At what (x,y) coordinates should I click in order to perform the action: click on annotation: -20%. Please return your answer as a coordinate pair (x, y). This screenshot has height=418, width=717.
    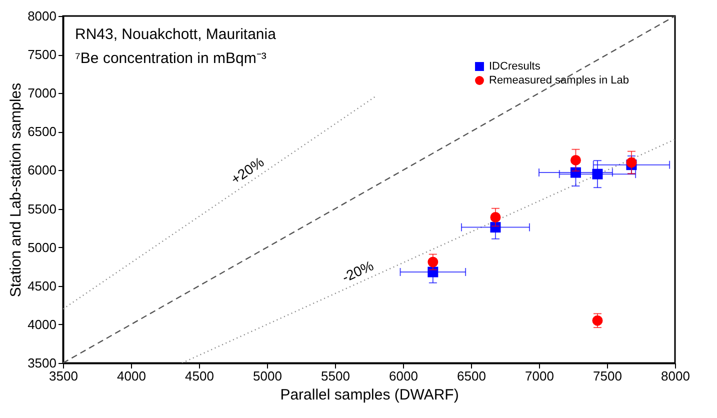
    Looking at the image, I should click on (357, 271).